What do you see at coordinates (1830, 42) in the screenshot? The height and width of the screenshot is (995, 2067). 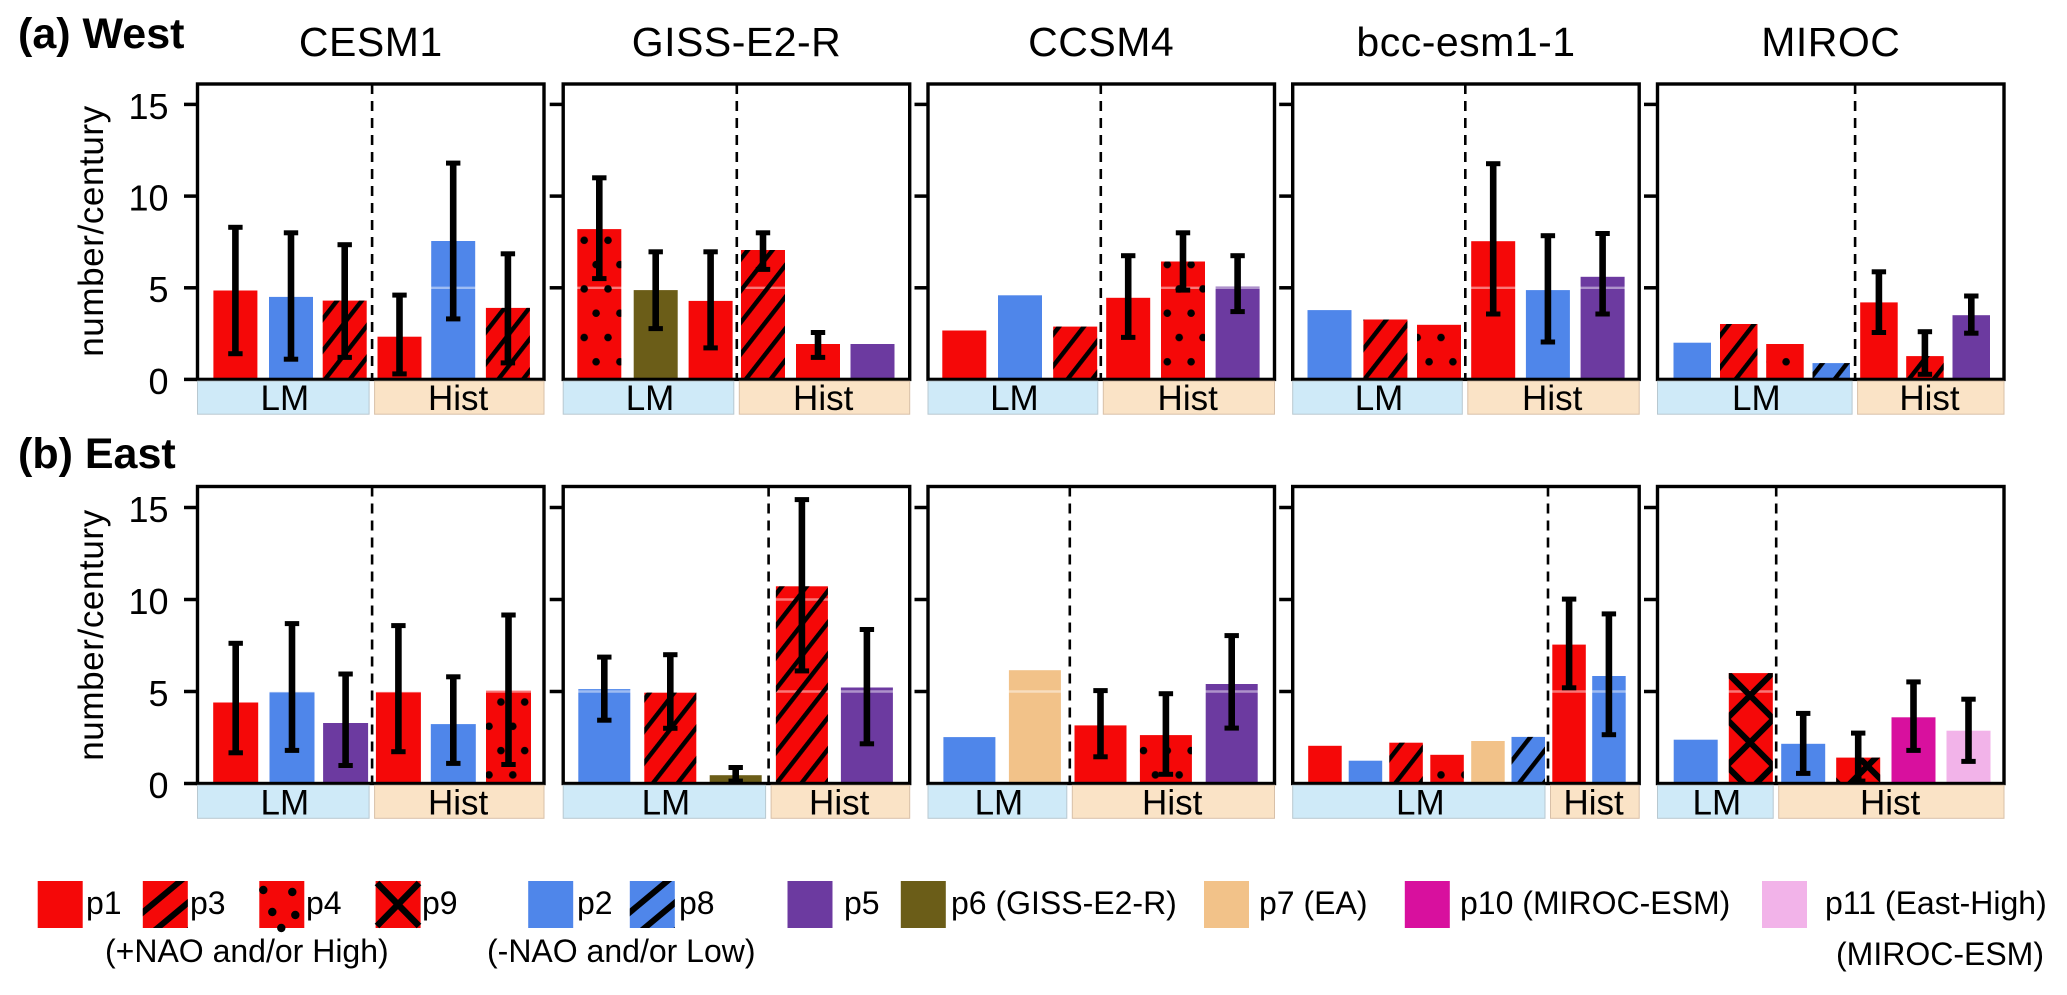 I see `svg-text: MIROC` at bounding box center [1830, 42].